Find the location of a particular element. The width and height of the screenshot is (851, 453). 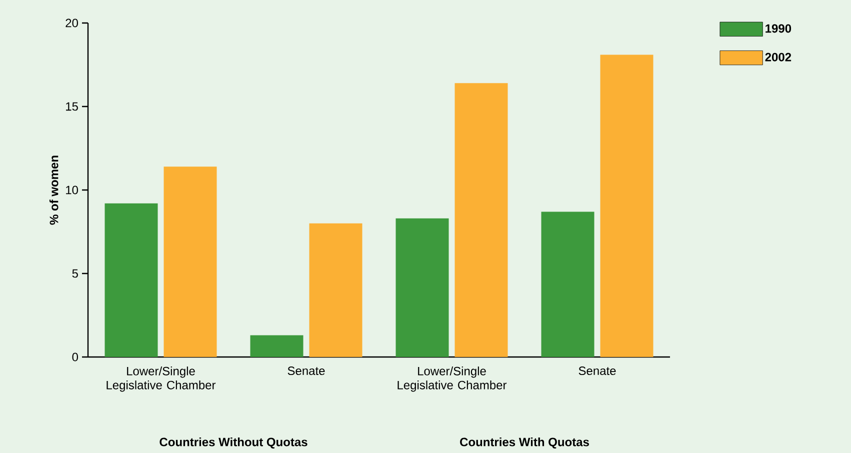

y-tick-label: 10 is located at coordinates (72, 190).